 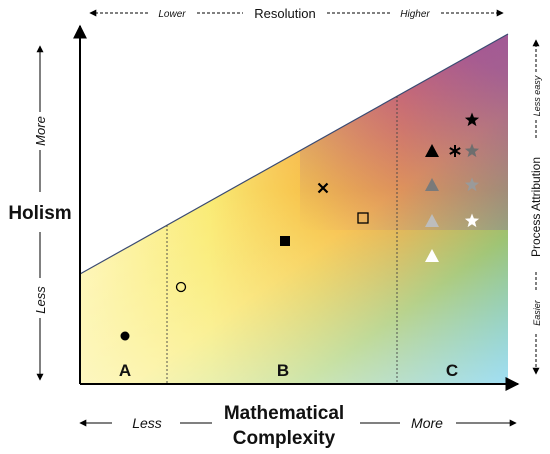 What do you see at coordinates (537, 95) in the screenshot?
I see `process-less-easy-label: Less easy` at bounding box center [537, 95].